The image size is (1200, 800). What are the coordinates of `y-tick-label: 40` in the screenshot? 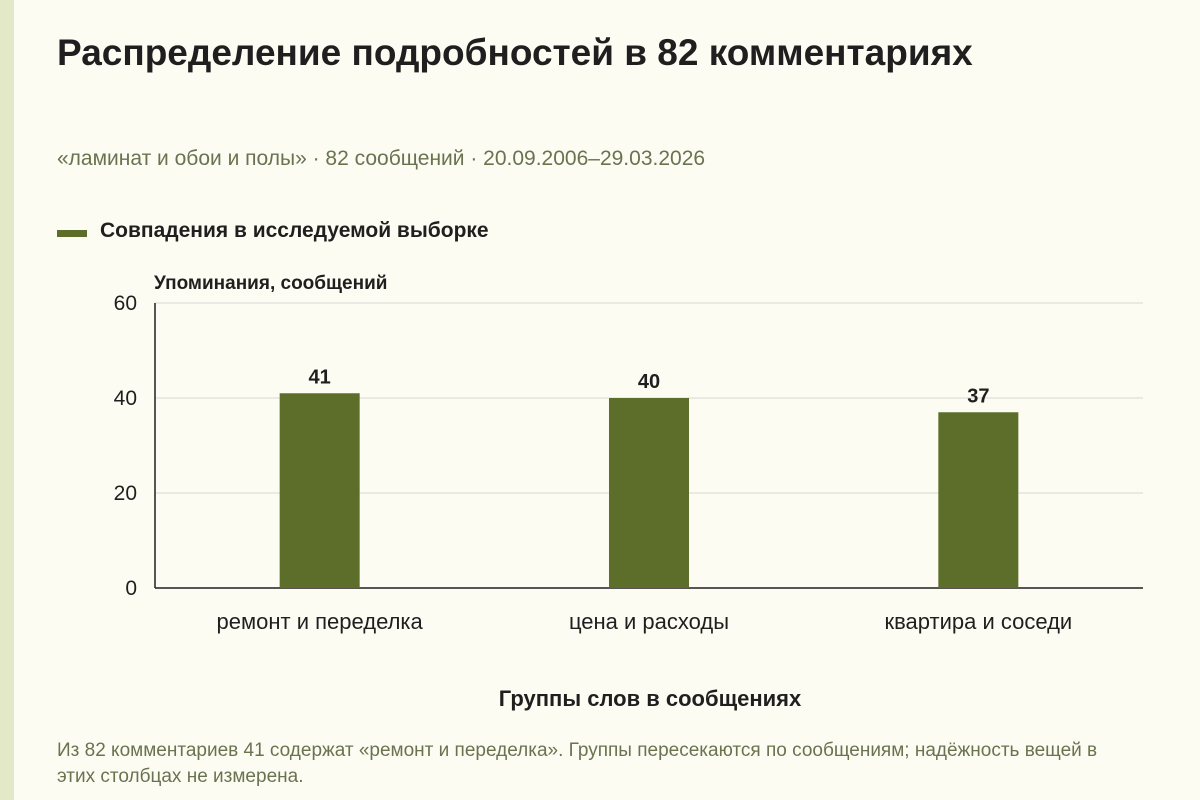 It's located at (125, 398).